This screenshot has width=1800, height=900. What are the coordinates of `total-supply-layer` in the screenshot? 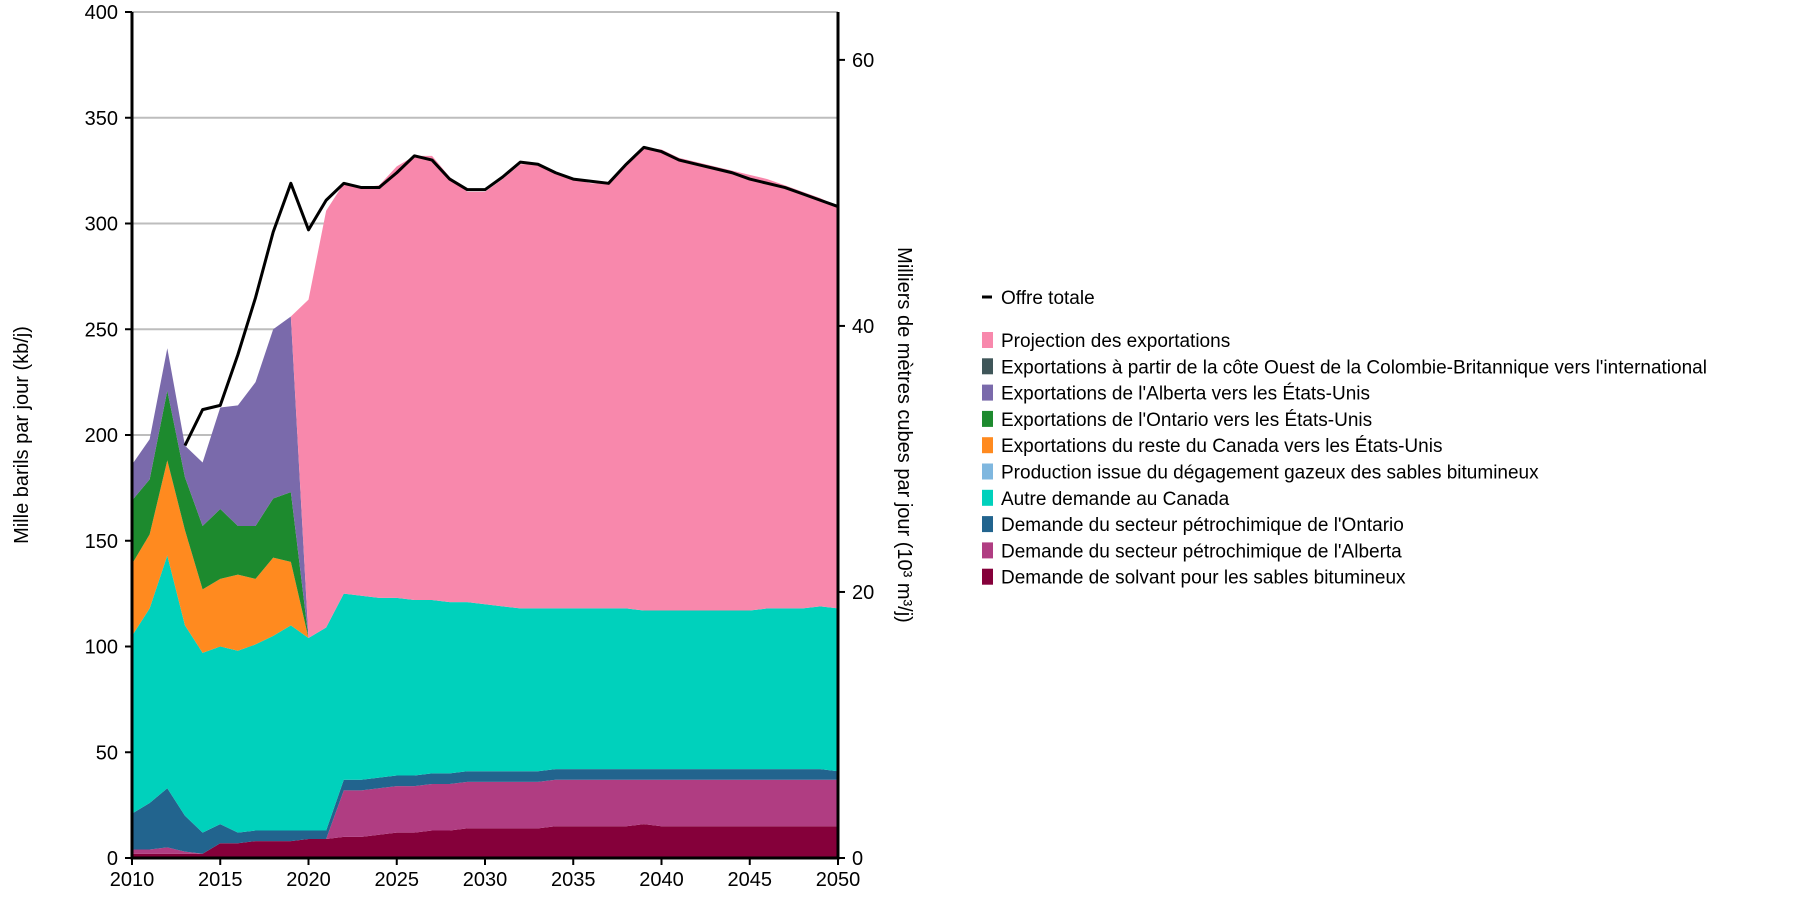 It's located at (511, 296).